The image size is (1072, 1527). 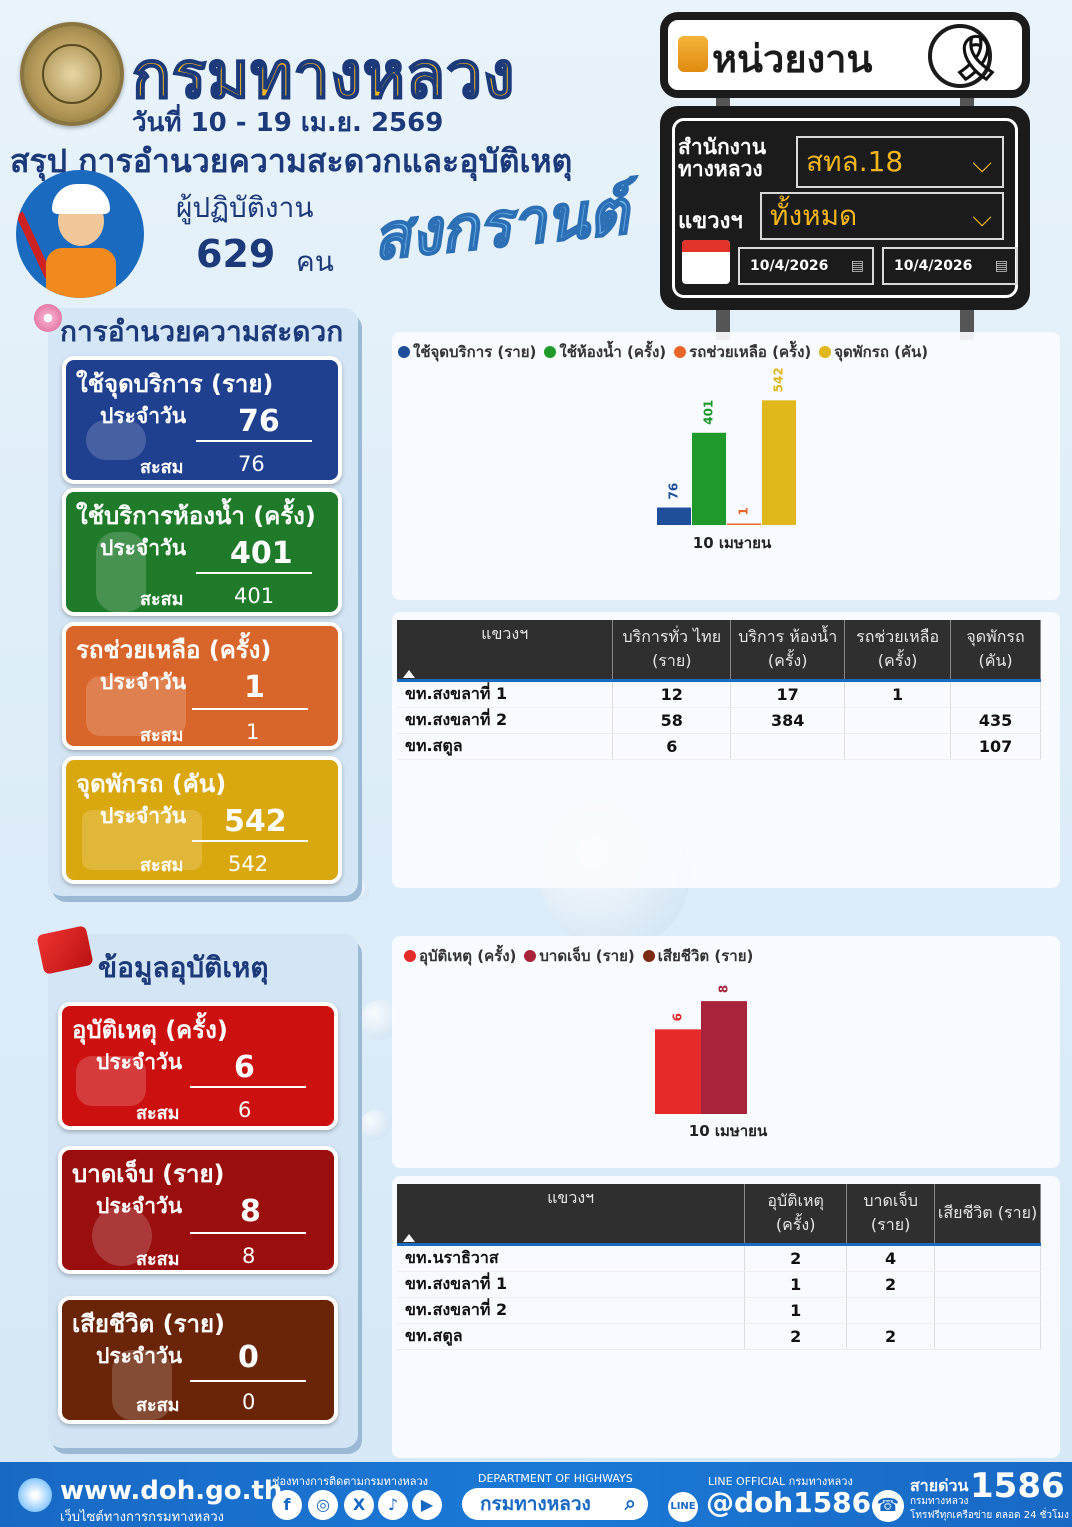 What do you see at coordinates (806, 266) in the screenshot?
I see `date-from-input: 10/4/2026 ▤` at bounding box center [806, 266].